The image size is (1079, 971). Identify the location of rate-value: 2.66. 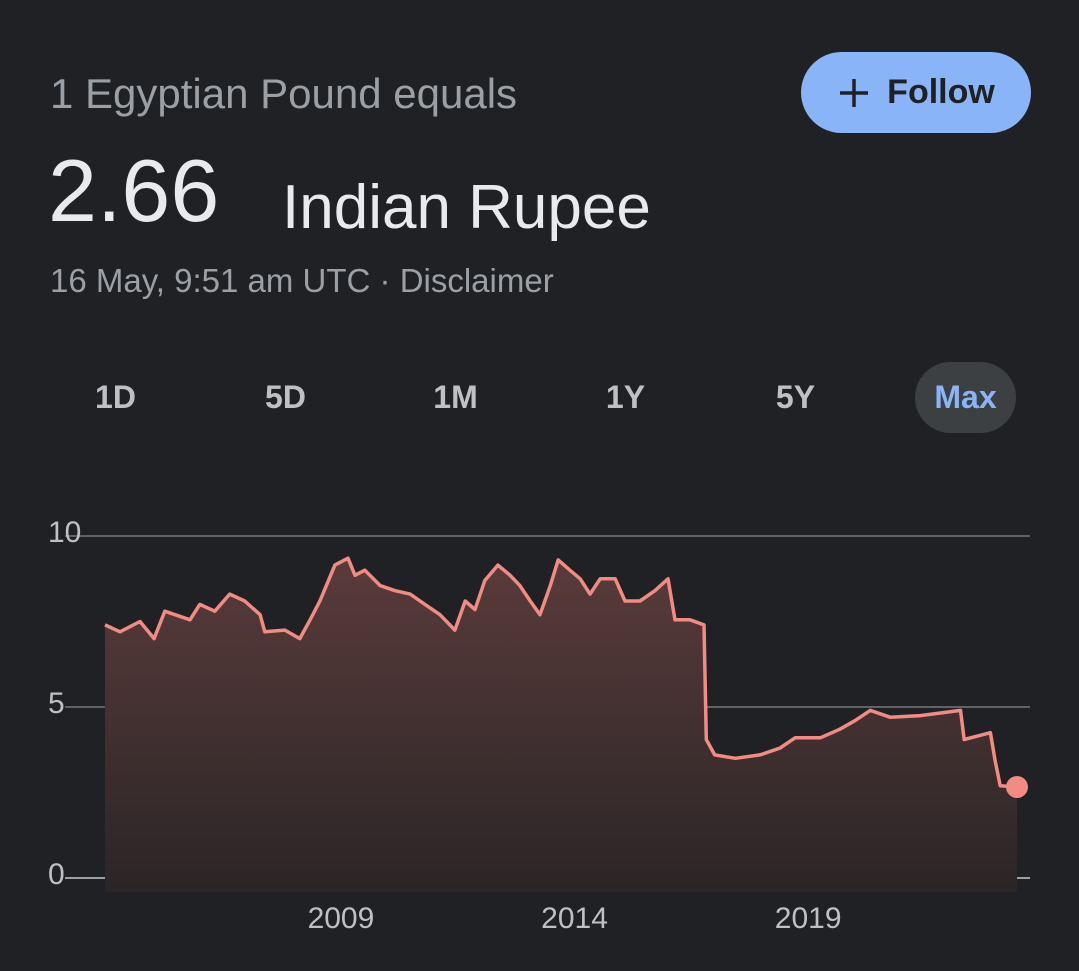
(134, 190).